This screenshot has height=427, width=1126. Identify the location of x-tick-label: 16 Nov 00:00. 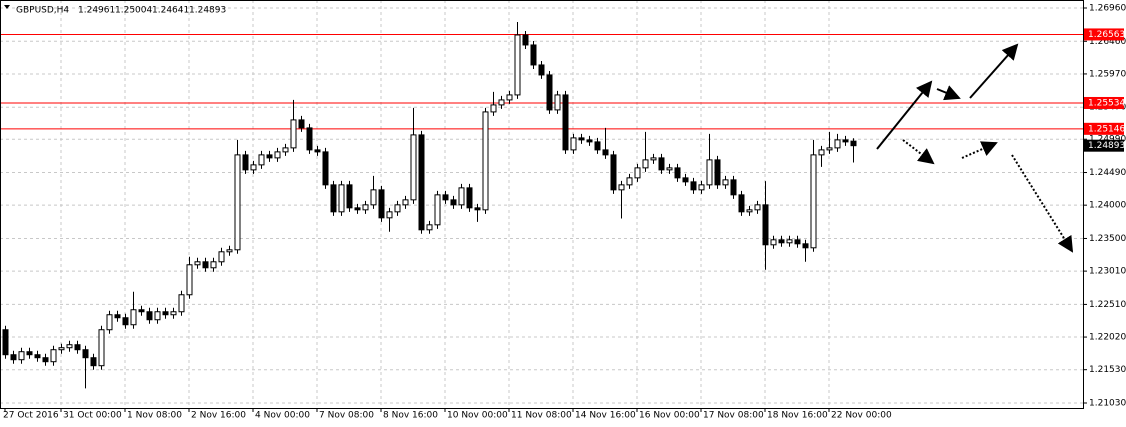
(669, 416).